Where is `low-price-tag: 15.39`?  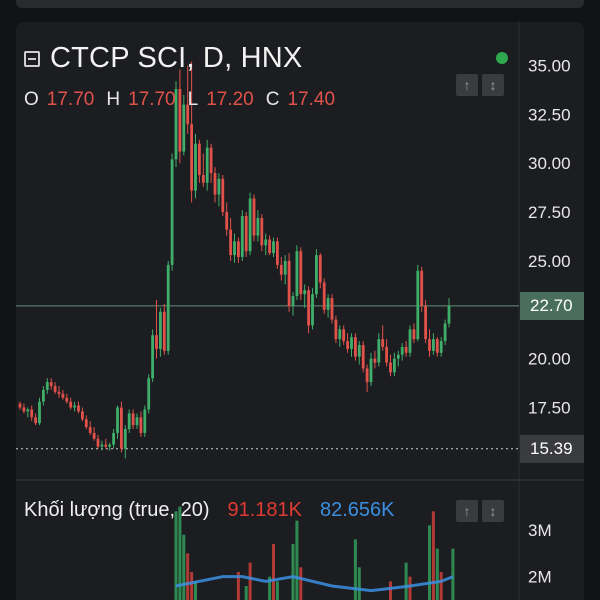
low-price-tag: 15.39 is located at coordinates (552, 448).